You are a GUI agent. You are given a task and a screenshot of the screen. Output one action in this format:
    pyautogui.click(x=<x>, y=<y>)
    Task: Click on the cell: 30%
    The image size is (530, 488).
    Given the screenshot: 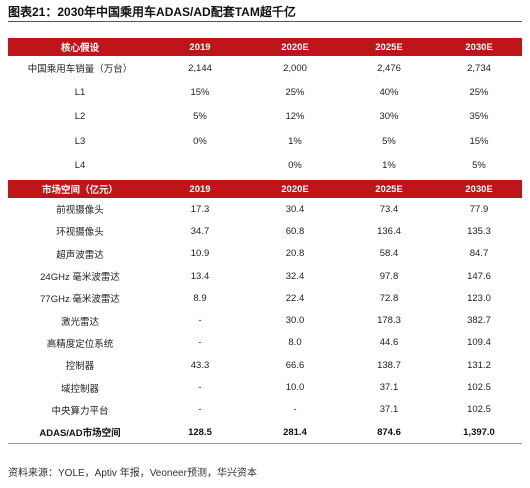 What is the action you would take?
    pyautogui.click(x=389, y=117)
    